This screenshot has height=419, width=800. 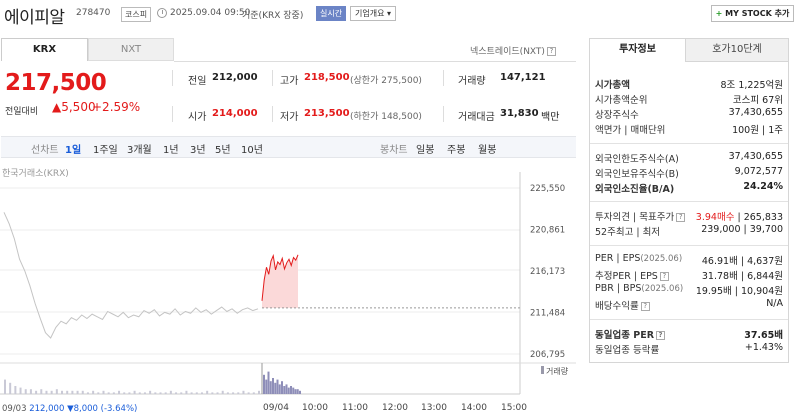 I want to click on add-my-stock-button: + MY STOCK 추가, so click(x=752, y=13).